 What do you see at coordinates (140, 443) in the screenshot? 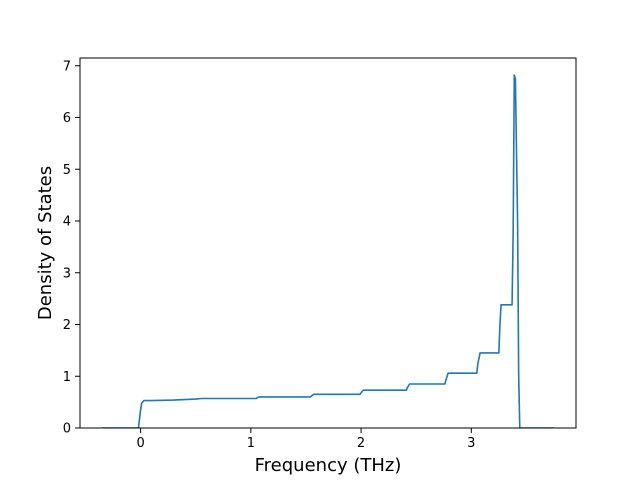
I see `x-tick-label: 0` at bounding box center [140, 443].